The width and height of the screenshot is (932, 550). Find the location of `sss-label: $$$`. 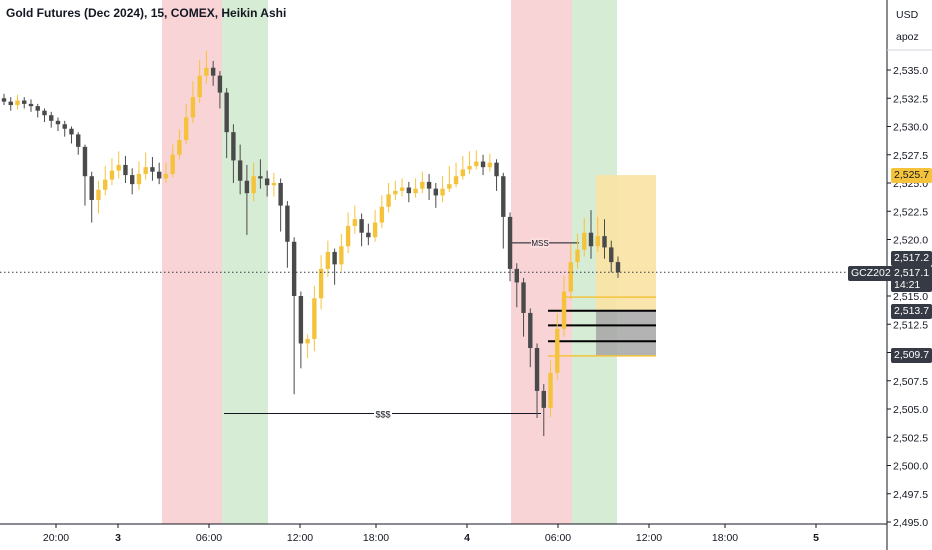

sss-label: $$$ is located at coordinates (382, 415).